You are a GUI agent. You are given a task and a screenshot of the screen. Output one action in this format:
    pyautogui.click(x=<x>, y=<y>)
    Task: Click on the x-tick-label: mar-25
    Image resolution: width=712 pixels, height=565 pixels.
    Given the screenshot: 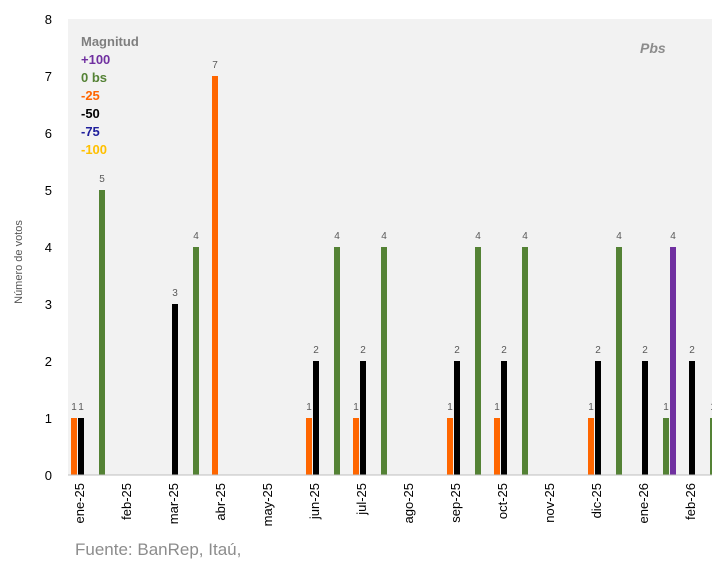 What is the action you would take?
    pyautogui.click(x=173, y=503)
    